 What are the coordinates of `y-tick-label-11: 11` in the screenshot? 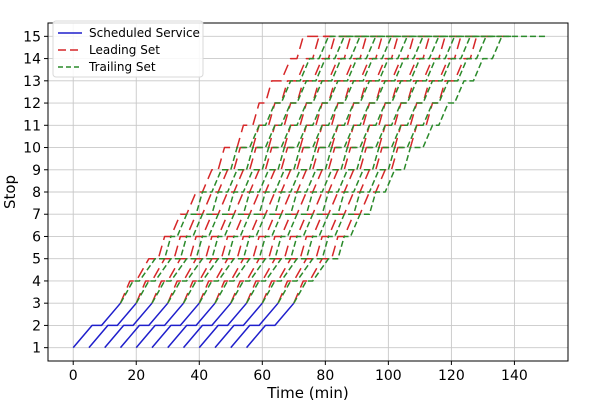 It's located at (32, 126).